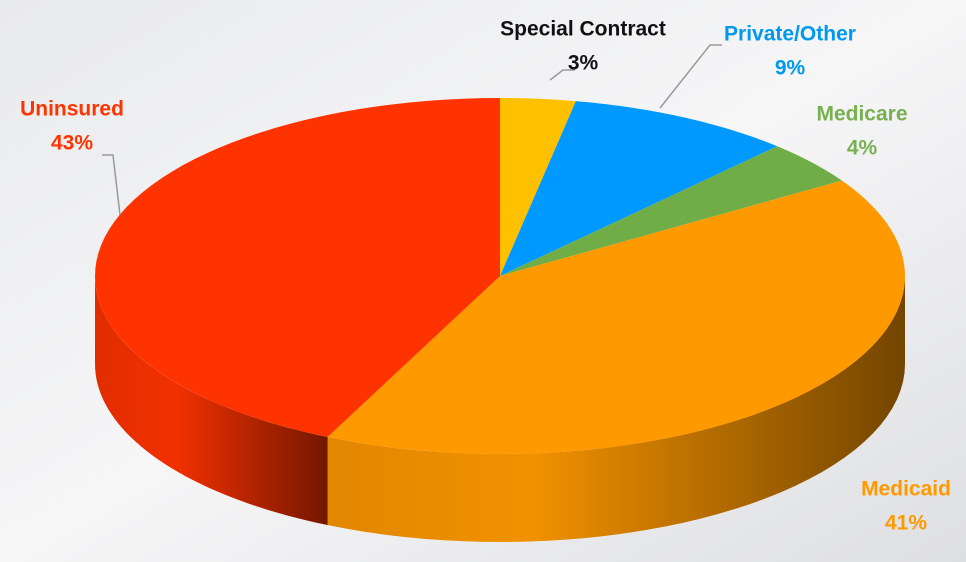  What do you see at coordinates (861, 114) in the screenshot?
I see `category-label: Medicare` at bounding box center [861, 114].